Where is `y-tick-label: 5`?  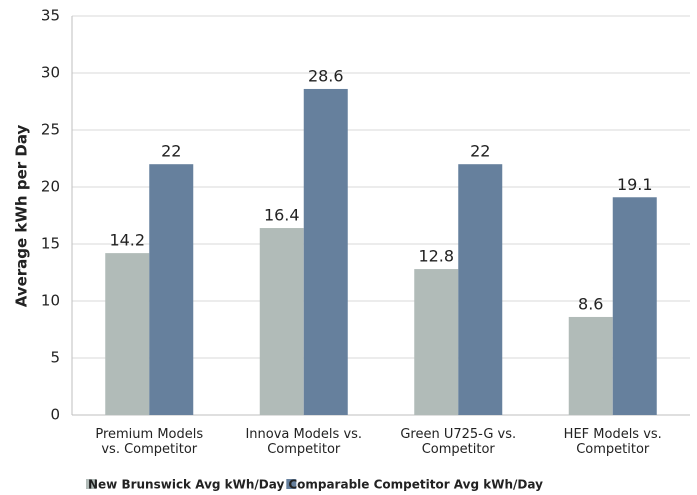 y-tick-label: 5 is located at coordinates (55, 358).